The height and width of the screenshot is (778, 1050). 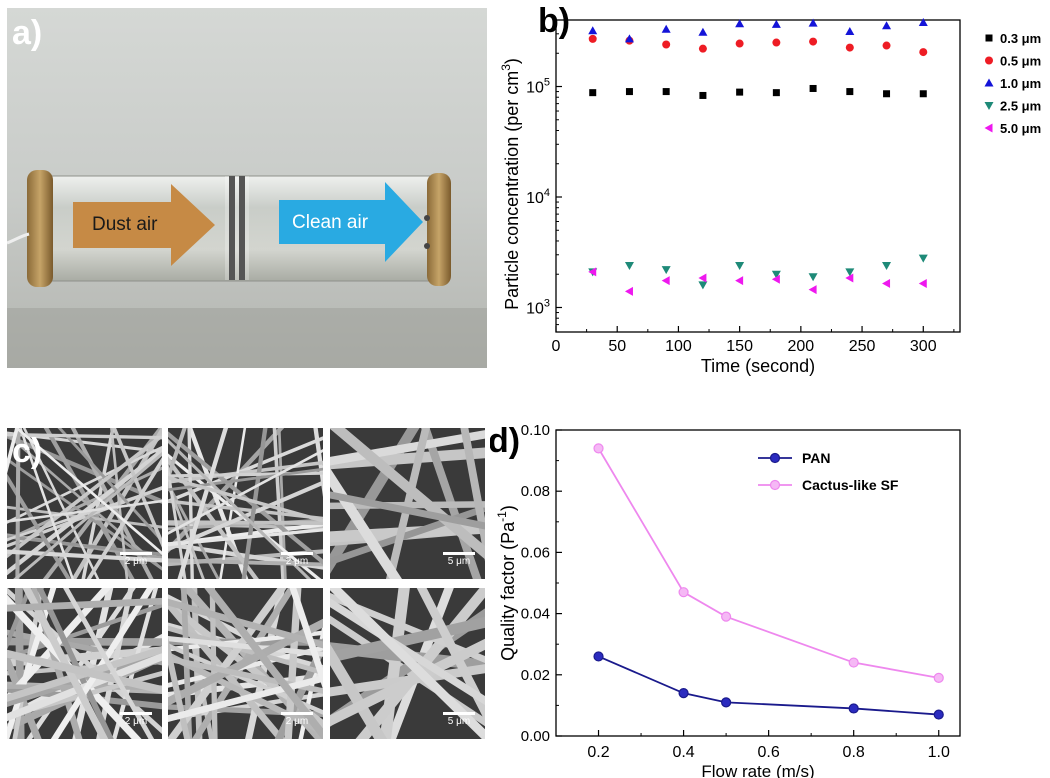 What do you see at coordinates (27, 33) in the screenshot?
I see `panel-a-label: a)` at bounding box center [27, 33].